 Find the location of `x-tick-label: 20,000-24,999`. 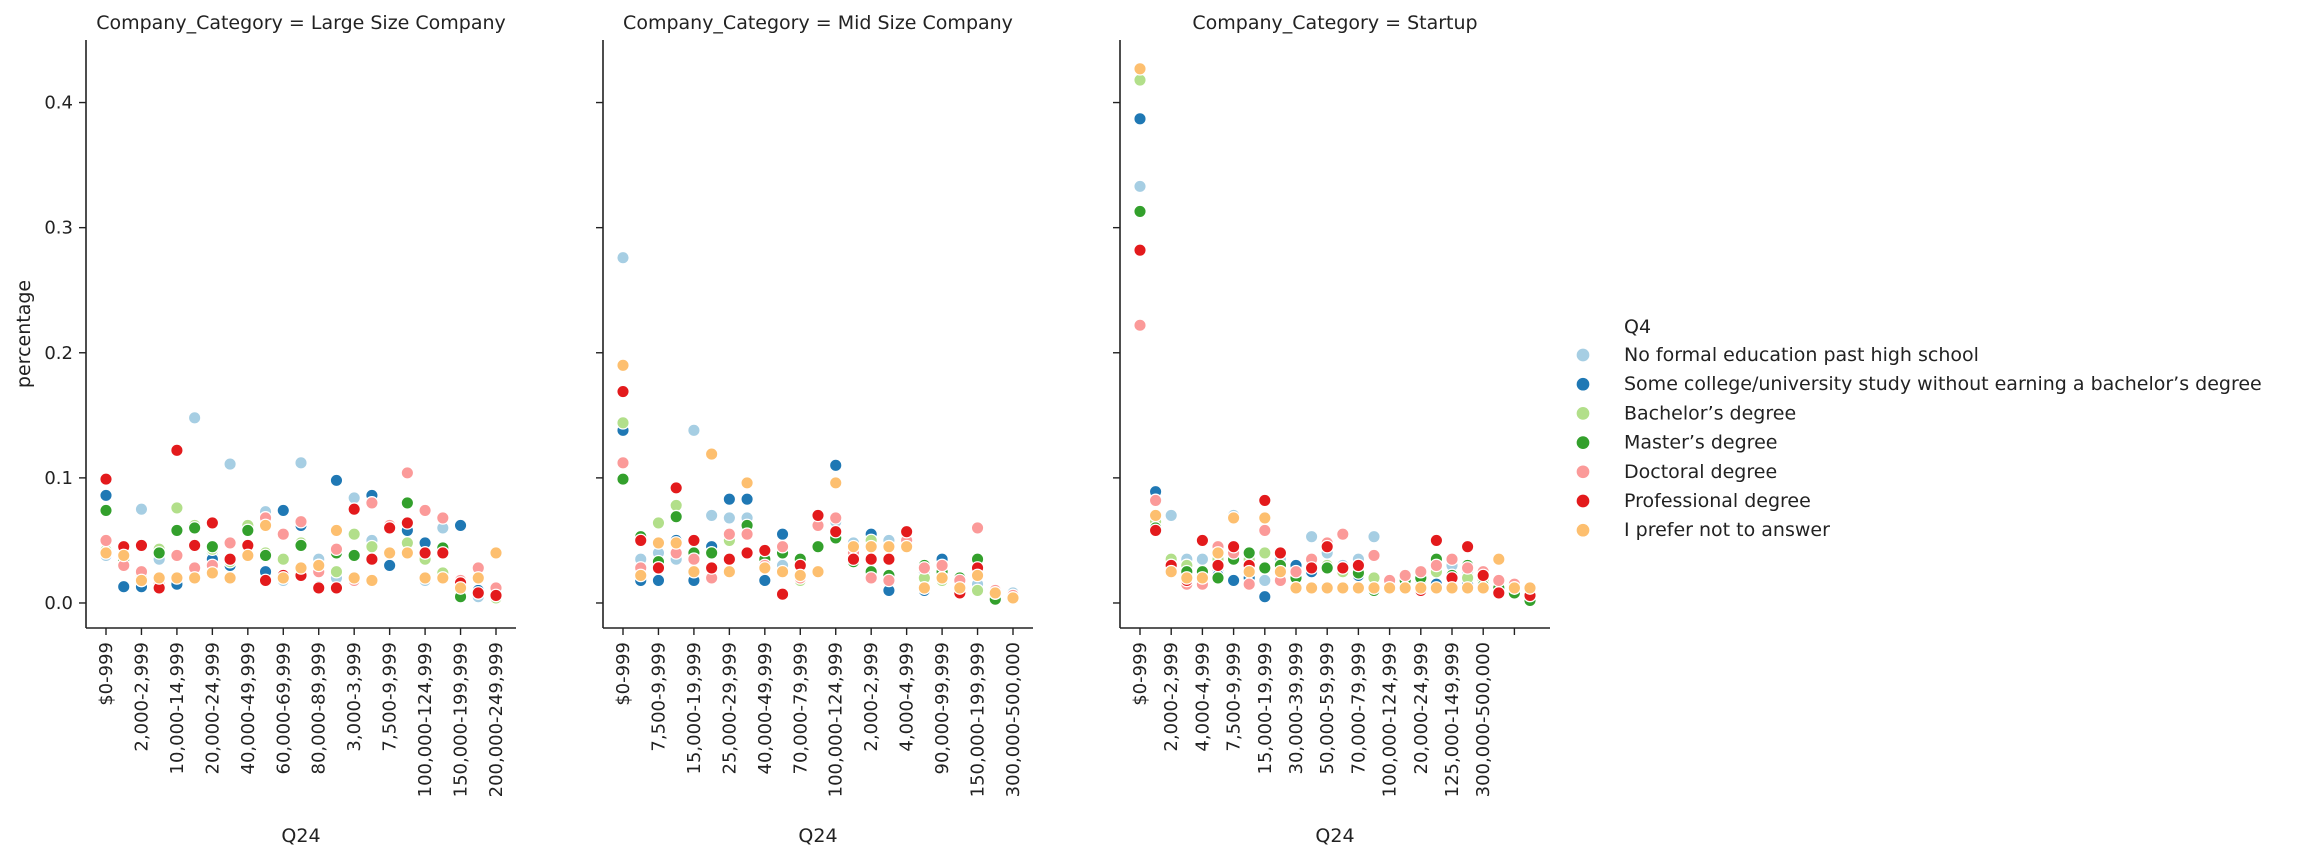

x-tick-label: 20,000-24,999 is located at coordinates (1421, 708).